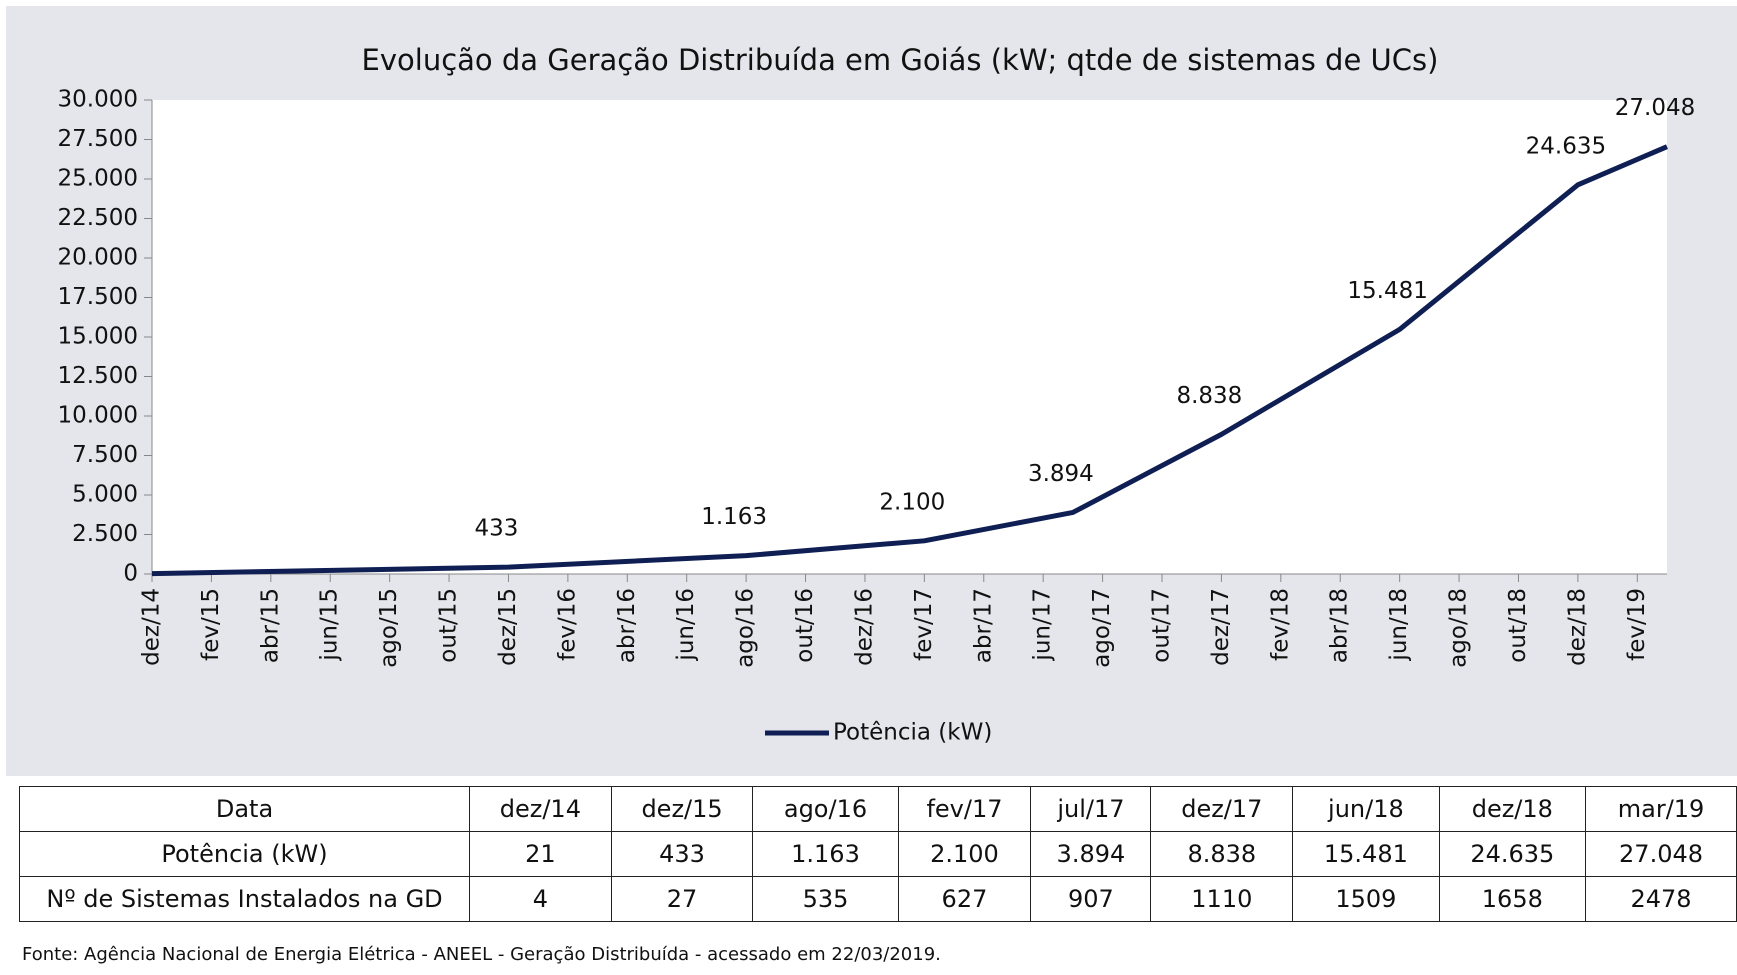 Image resolution: width=1737 pixels, height=975 pixels. Describe the element at coordinates (244, 809) in the screenshot. I see `table-cell: Data` at that location.